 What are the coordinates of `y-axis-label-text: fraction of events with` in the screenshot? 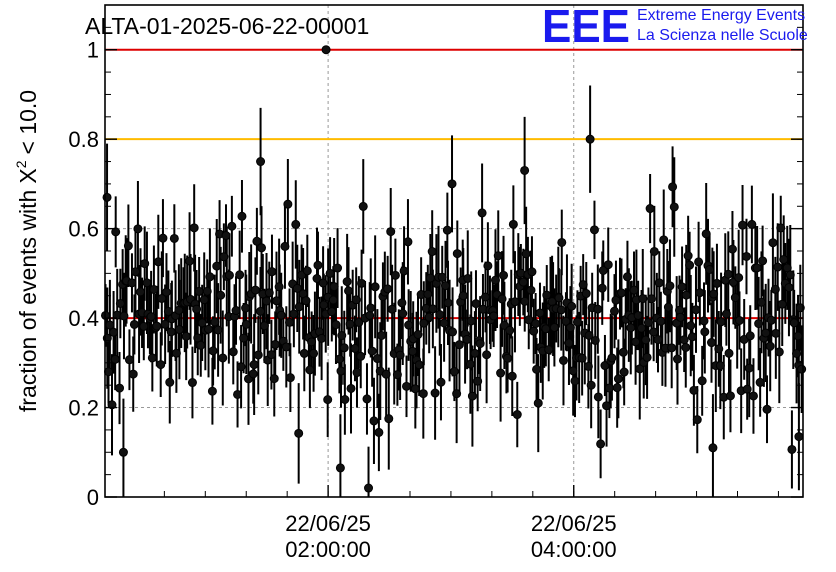 It's located at (28, 301).